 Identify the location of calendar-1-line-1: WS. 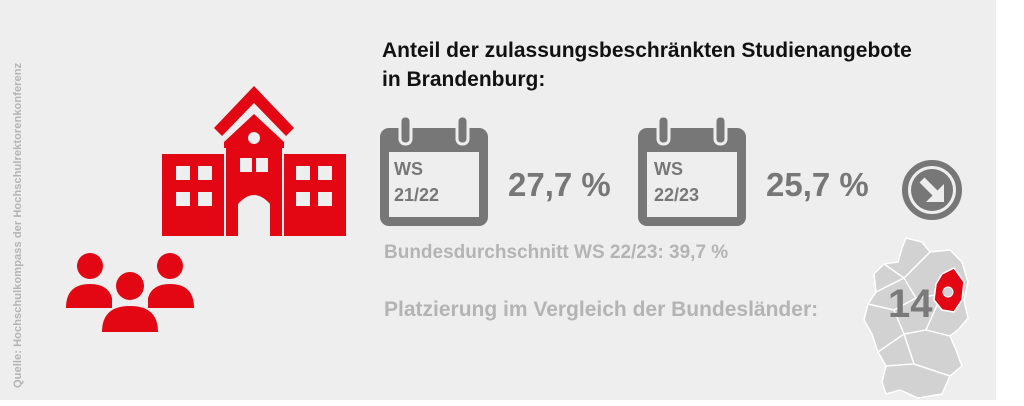
(408, 169).